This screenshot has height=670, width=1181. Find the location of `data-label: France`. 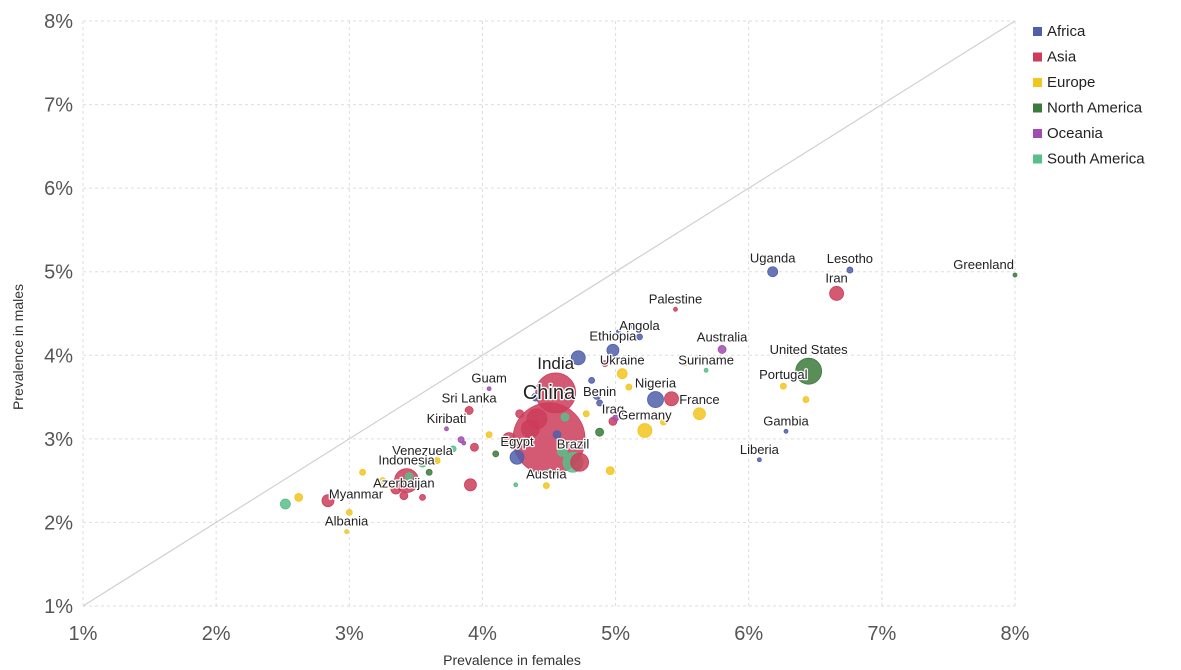

data-label: France is located at coordinates (699, 399).